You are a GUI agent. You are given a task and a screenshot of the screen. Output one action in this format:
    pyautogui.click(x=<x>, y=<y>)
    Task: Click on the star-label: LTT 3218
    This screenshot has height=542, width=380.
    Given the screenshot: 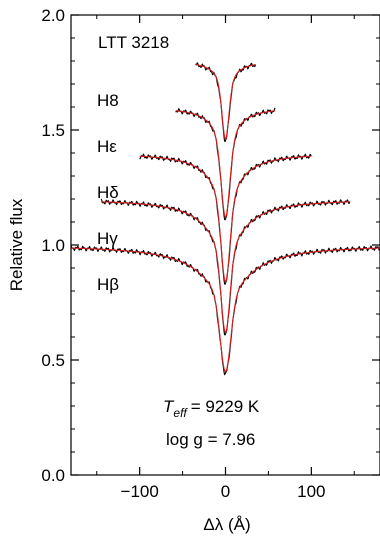 What is the action you would take?
    pyautogui.click(x=133, y=42)
    